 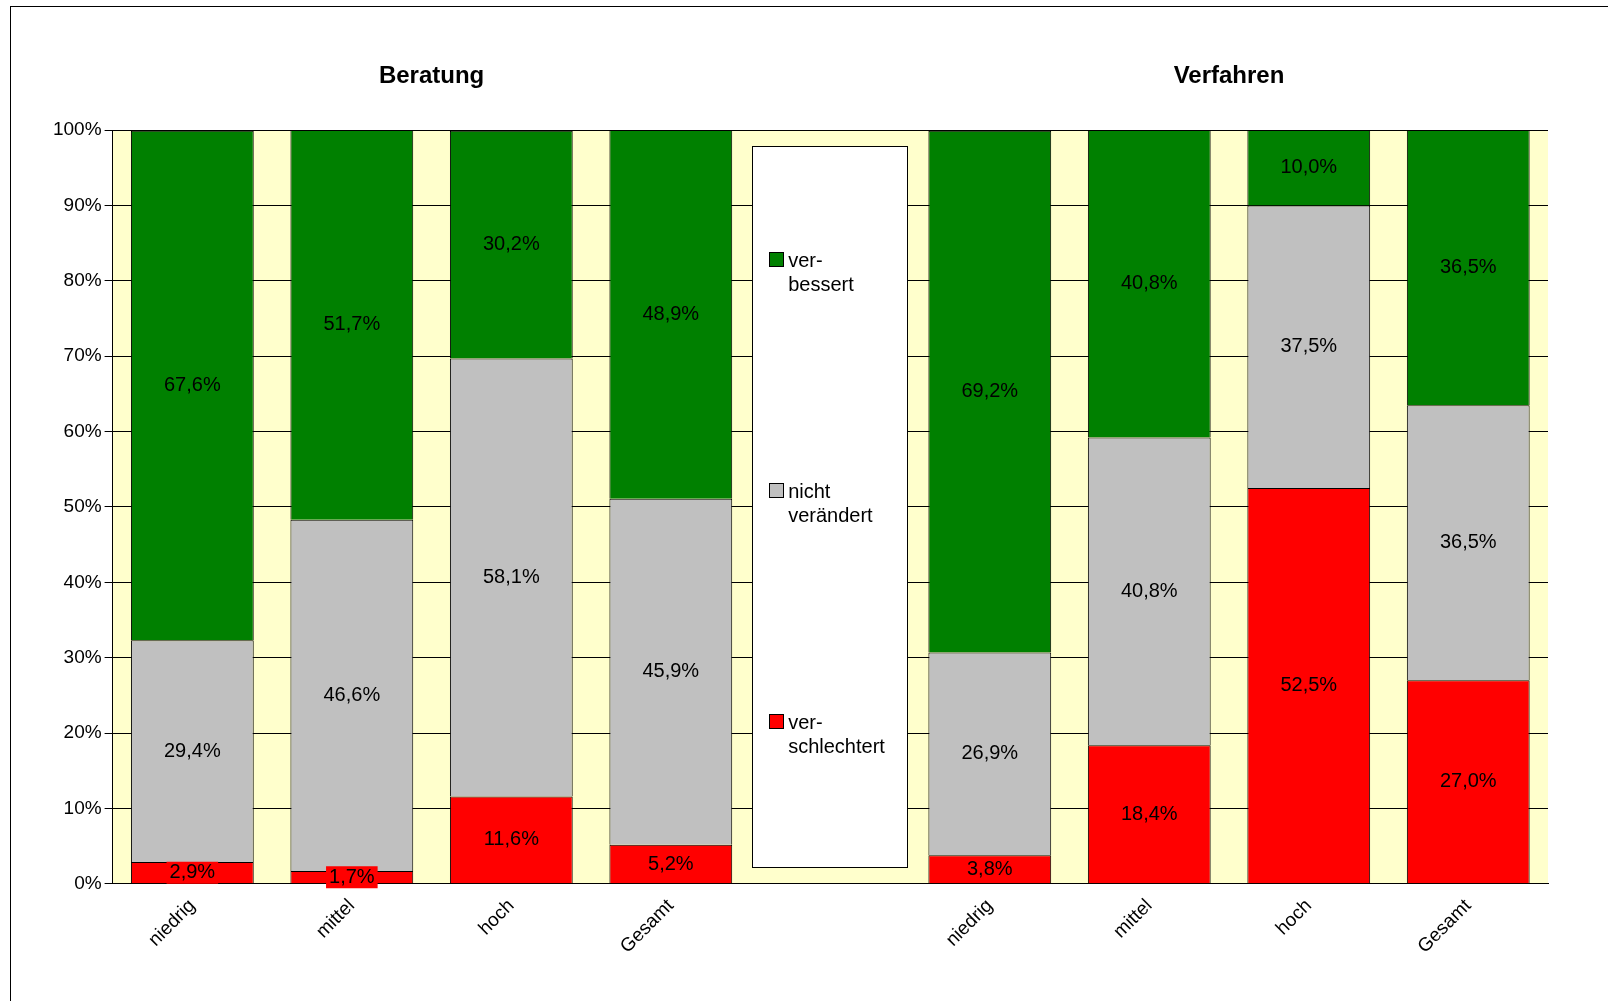 I want to click on data-label: 67,6%, so click(x=192, y=384).